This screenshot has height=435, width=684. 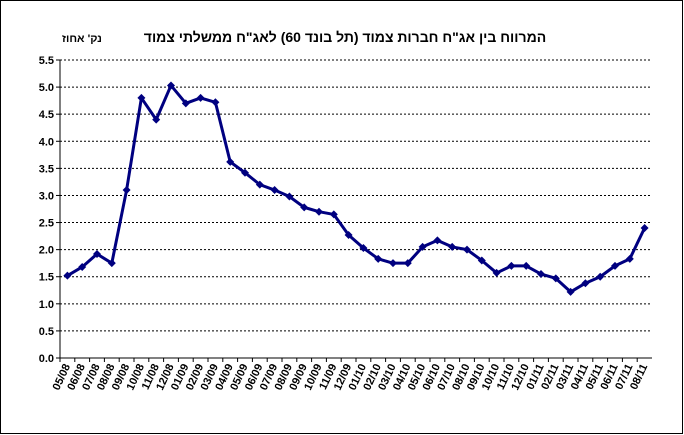 I want to click on y-tick-label: 4.5, so click(x=46, y=115).